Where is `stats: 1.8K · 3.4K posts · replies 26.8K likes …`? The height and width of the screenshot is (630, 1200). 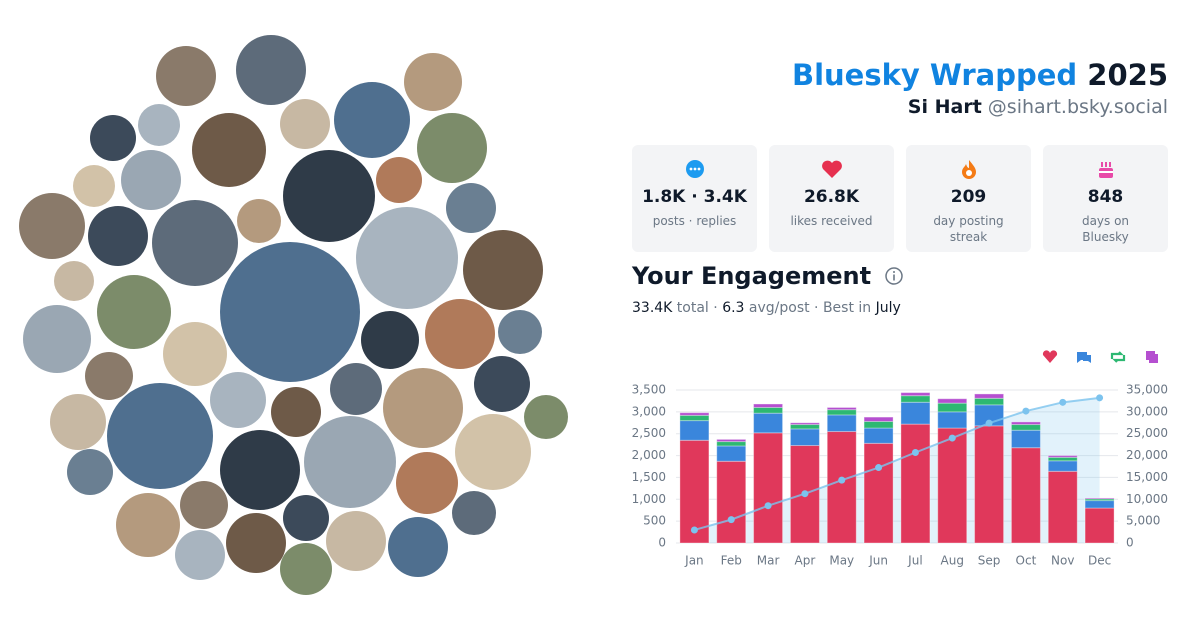
stats: 1.8K · 3.4K posts · replies 26.8K likes … is located at coordinates (900, 198).